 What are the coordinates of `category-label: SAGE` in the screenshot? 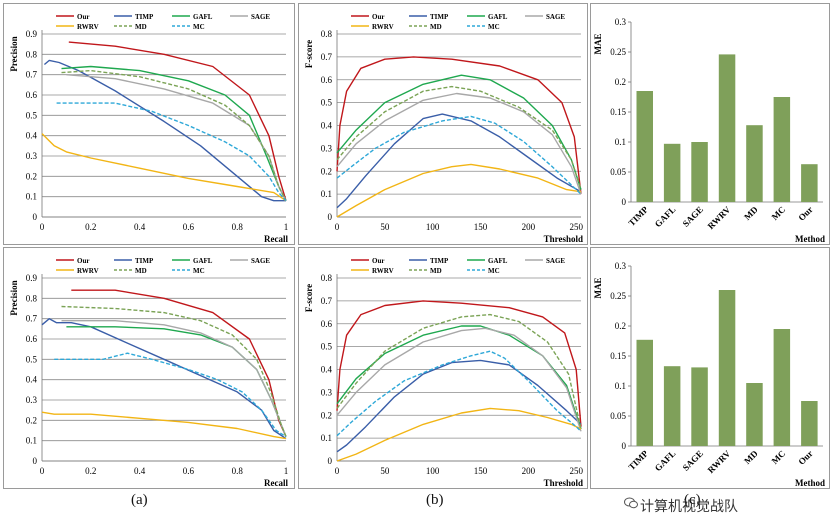 It's located at (693, 460).